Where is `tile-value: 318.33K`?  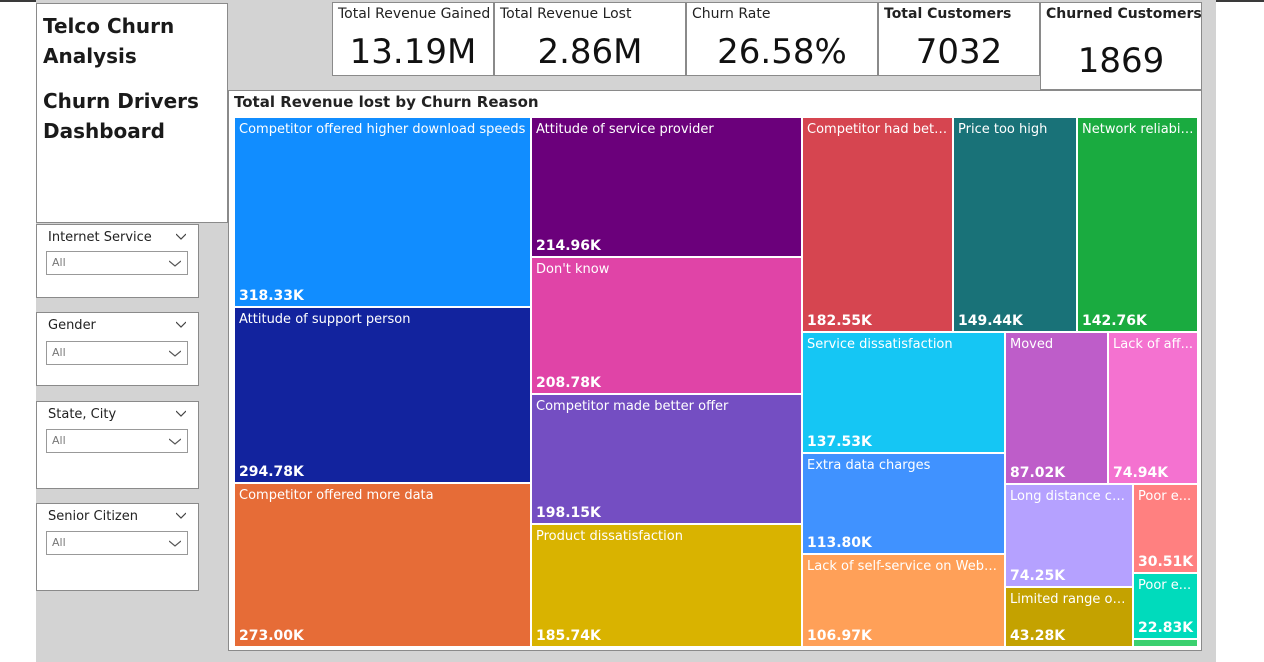
tile-value: 318.33K is located at coordinates (271, 296).